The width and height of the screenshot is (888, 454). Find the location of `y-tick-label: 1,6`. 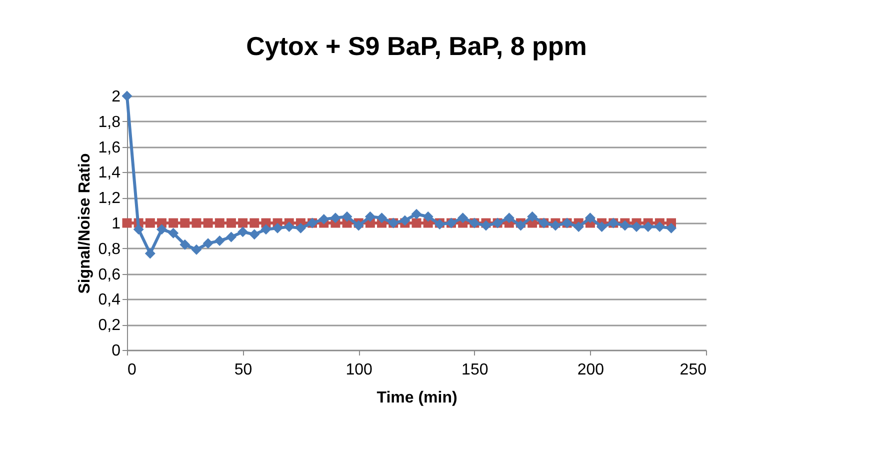

y-tick-label: 1,6 is located at coordinates (109, 147).